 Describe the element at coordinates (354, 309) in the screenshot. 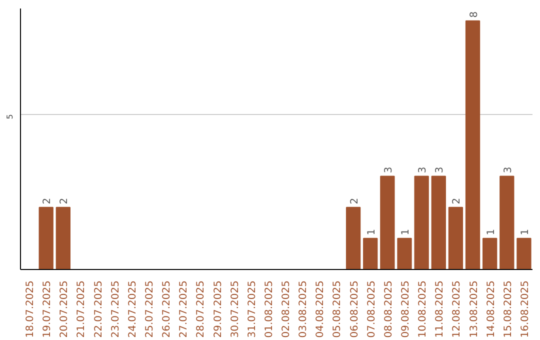

I see `x-tick-label: 06.08.2025` at that location.